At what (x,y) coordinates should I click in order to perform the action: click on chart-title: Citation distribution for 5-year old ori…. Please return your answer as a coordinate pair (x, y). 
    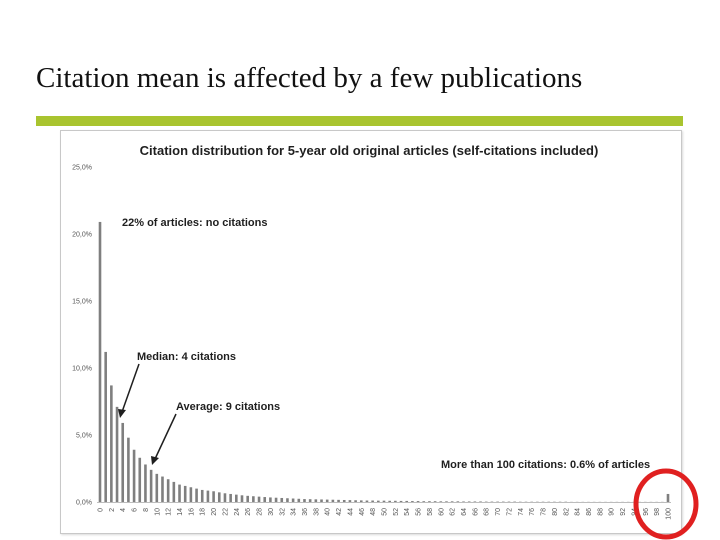
    Looking at the image, I should click on (369, 150).